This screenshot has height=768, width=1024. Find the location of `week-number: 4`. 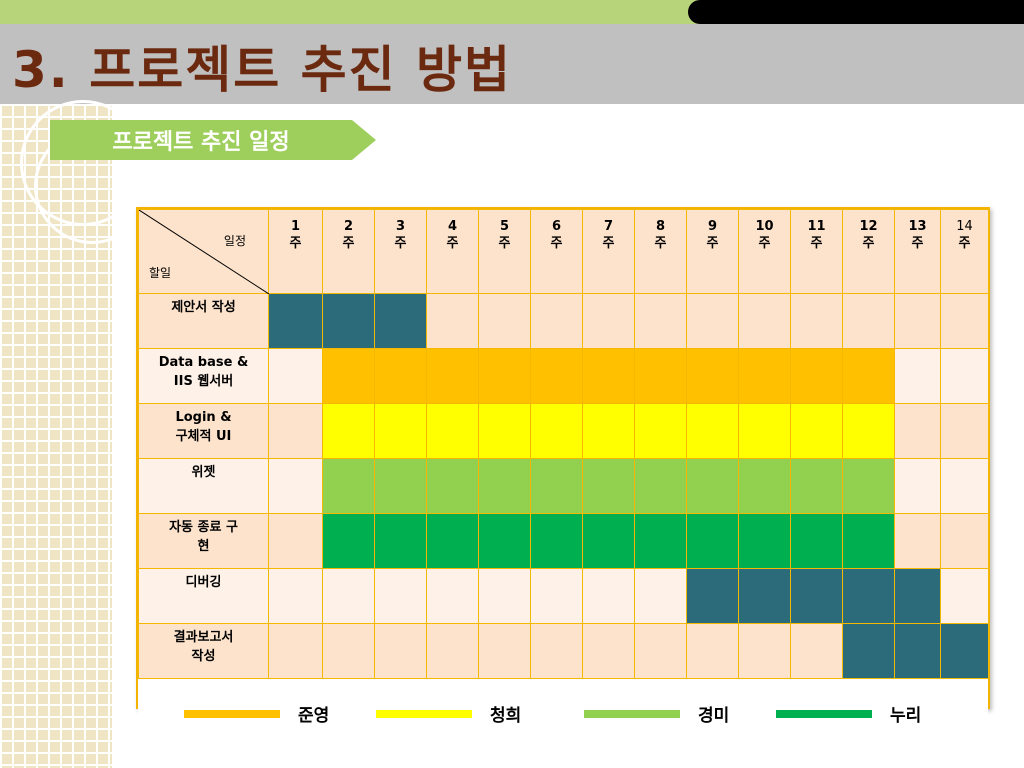

week-number: 4 is located at coordinates (452, 226).